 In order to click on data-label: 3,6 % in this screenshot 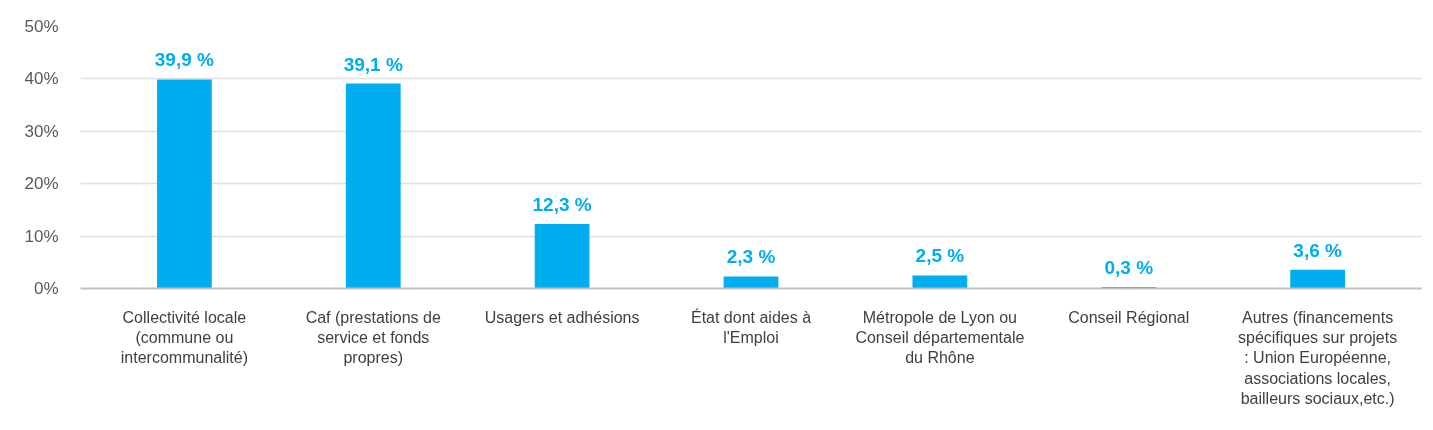, I will do `click(1318, 250)`.